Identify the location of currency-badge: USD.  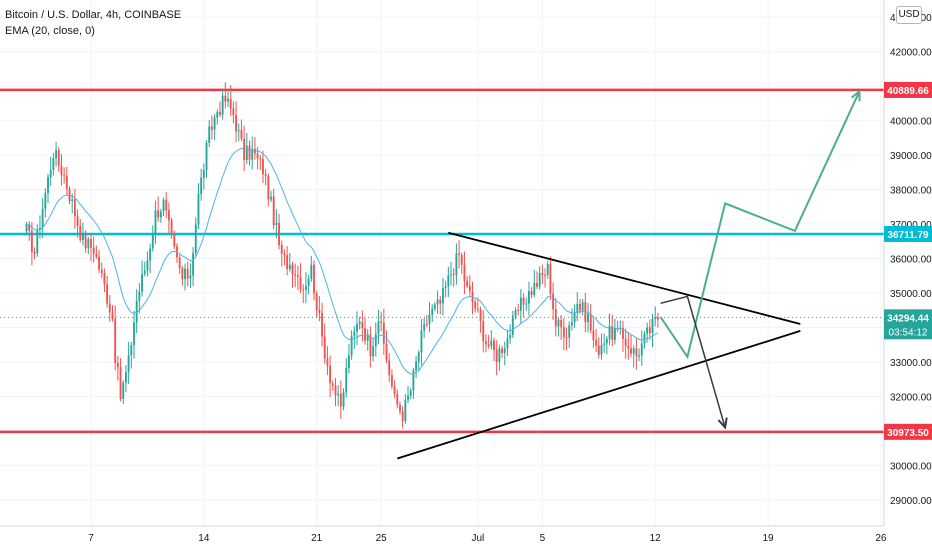
(909, 15).